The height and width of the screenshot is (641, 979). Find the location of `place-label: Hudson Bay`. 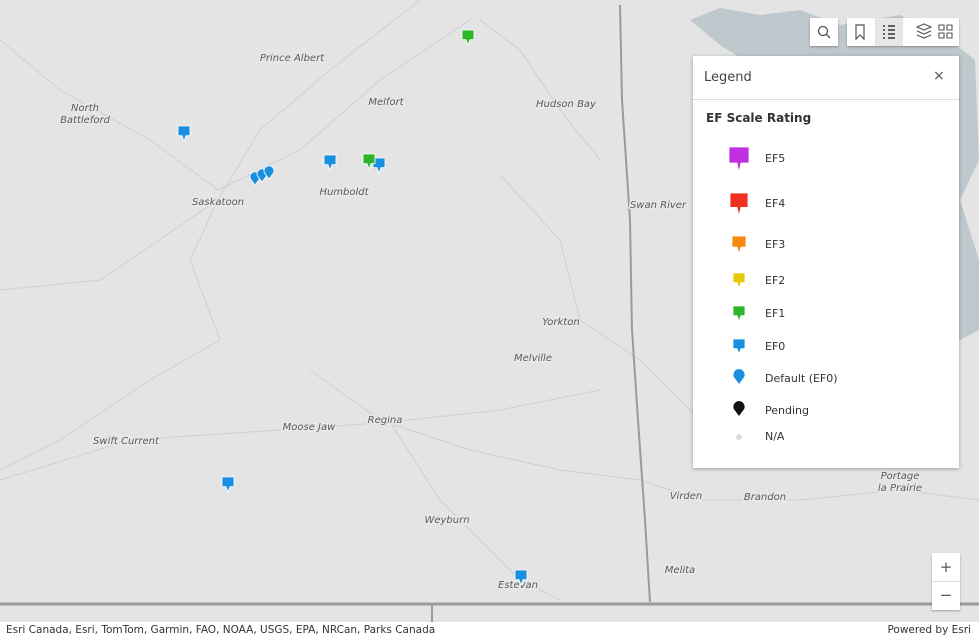

place-label: Hudson Bay is located at coordinates (566, 104).